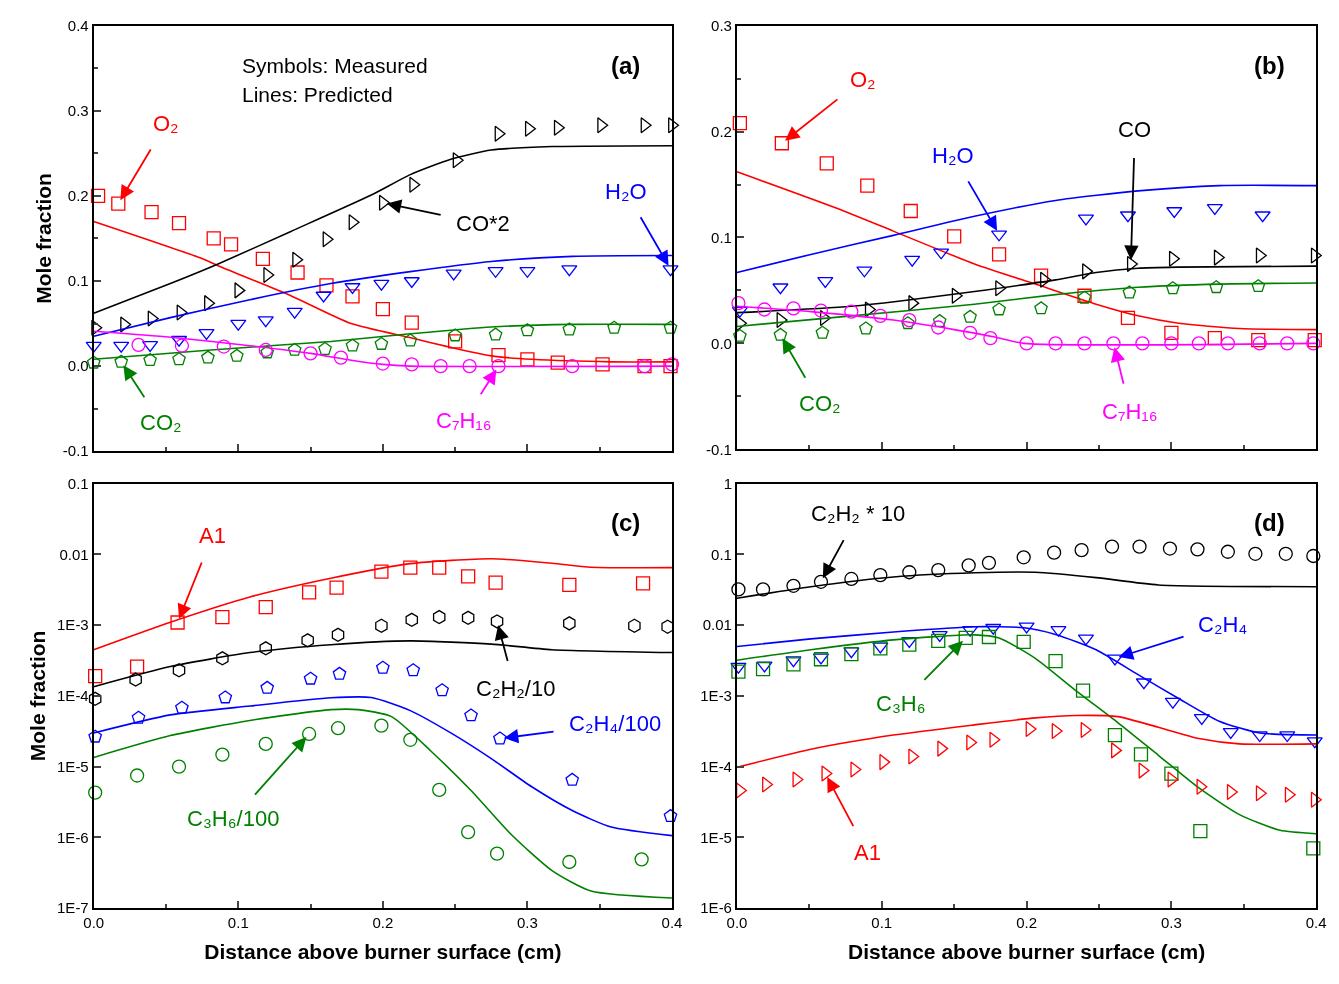 Image resolution: width=1339 pixels, height=984 pixels. Describe the element at coordinates (383, 951) in the screenshot. I see `x-axis-title: Distance above burner surface (cm)` at that location.